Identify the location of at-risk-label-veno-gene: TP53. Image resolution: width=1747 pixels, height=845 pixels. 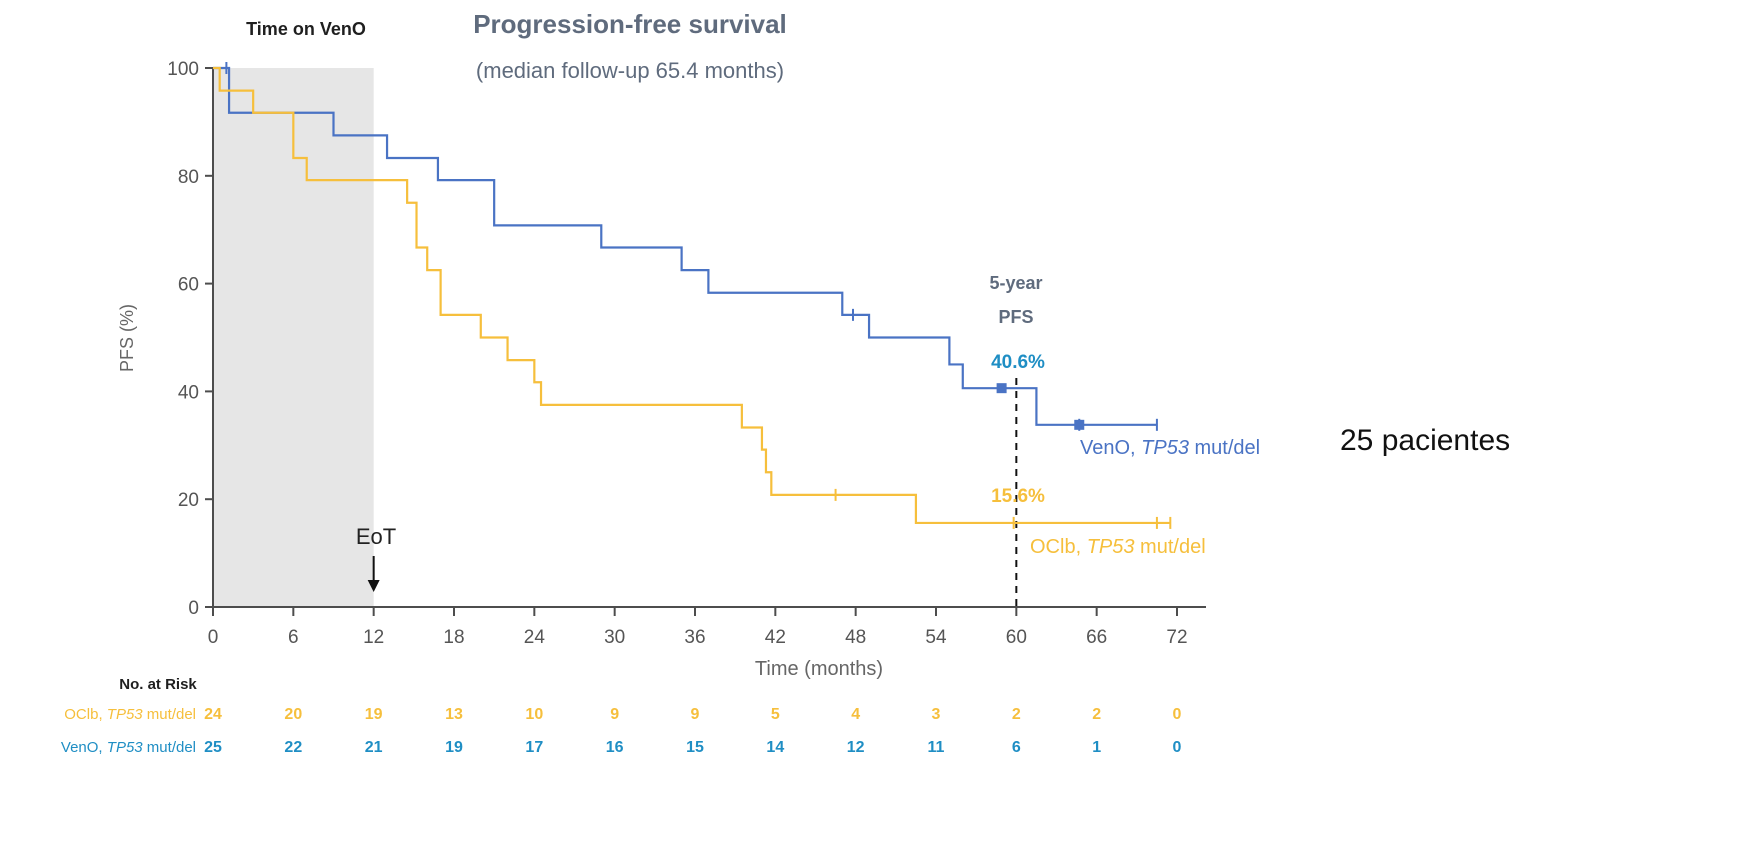
(125, 747).